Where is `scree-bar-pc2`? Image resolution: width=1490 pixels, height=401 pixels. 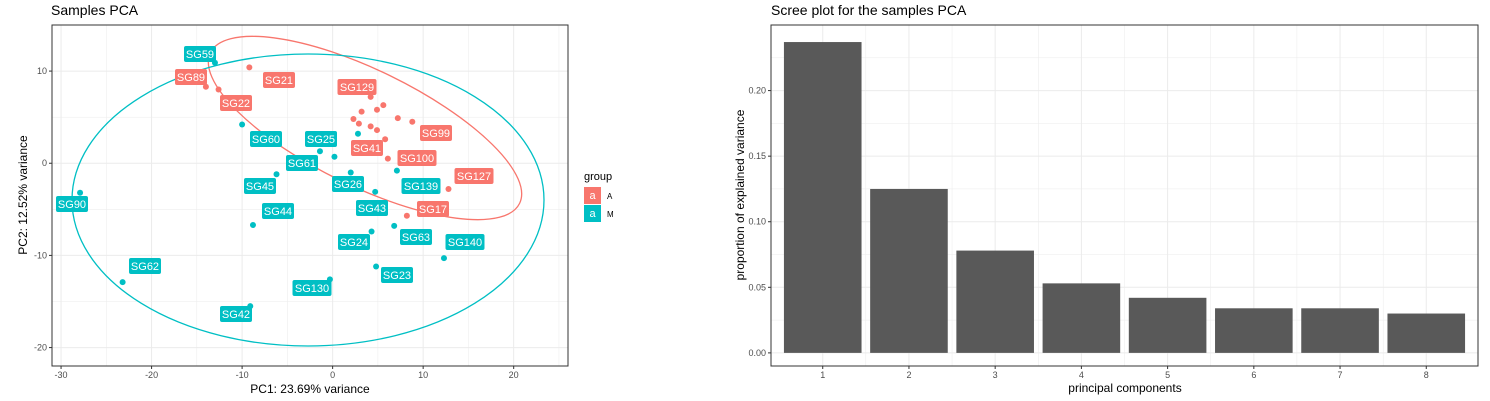
scree-bar-pc2 is located at coordinates (909, 270).